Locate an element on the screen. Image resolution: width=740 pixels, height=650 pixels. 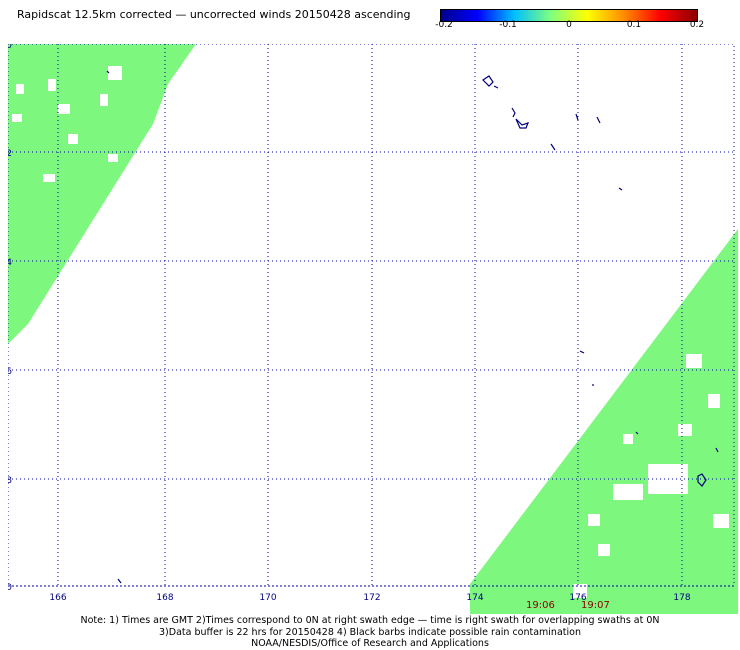
color-scale-tick: 0 is located at coordinates (569, 25).